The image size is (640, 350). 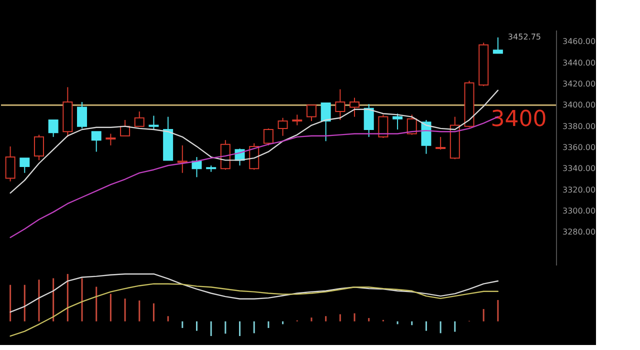 I want to click on y-tick-label: 3360.00, so click(x=579, y=147).